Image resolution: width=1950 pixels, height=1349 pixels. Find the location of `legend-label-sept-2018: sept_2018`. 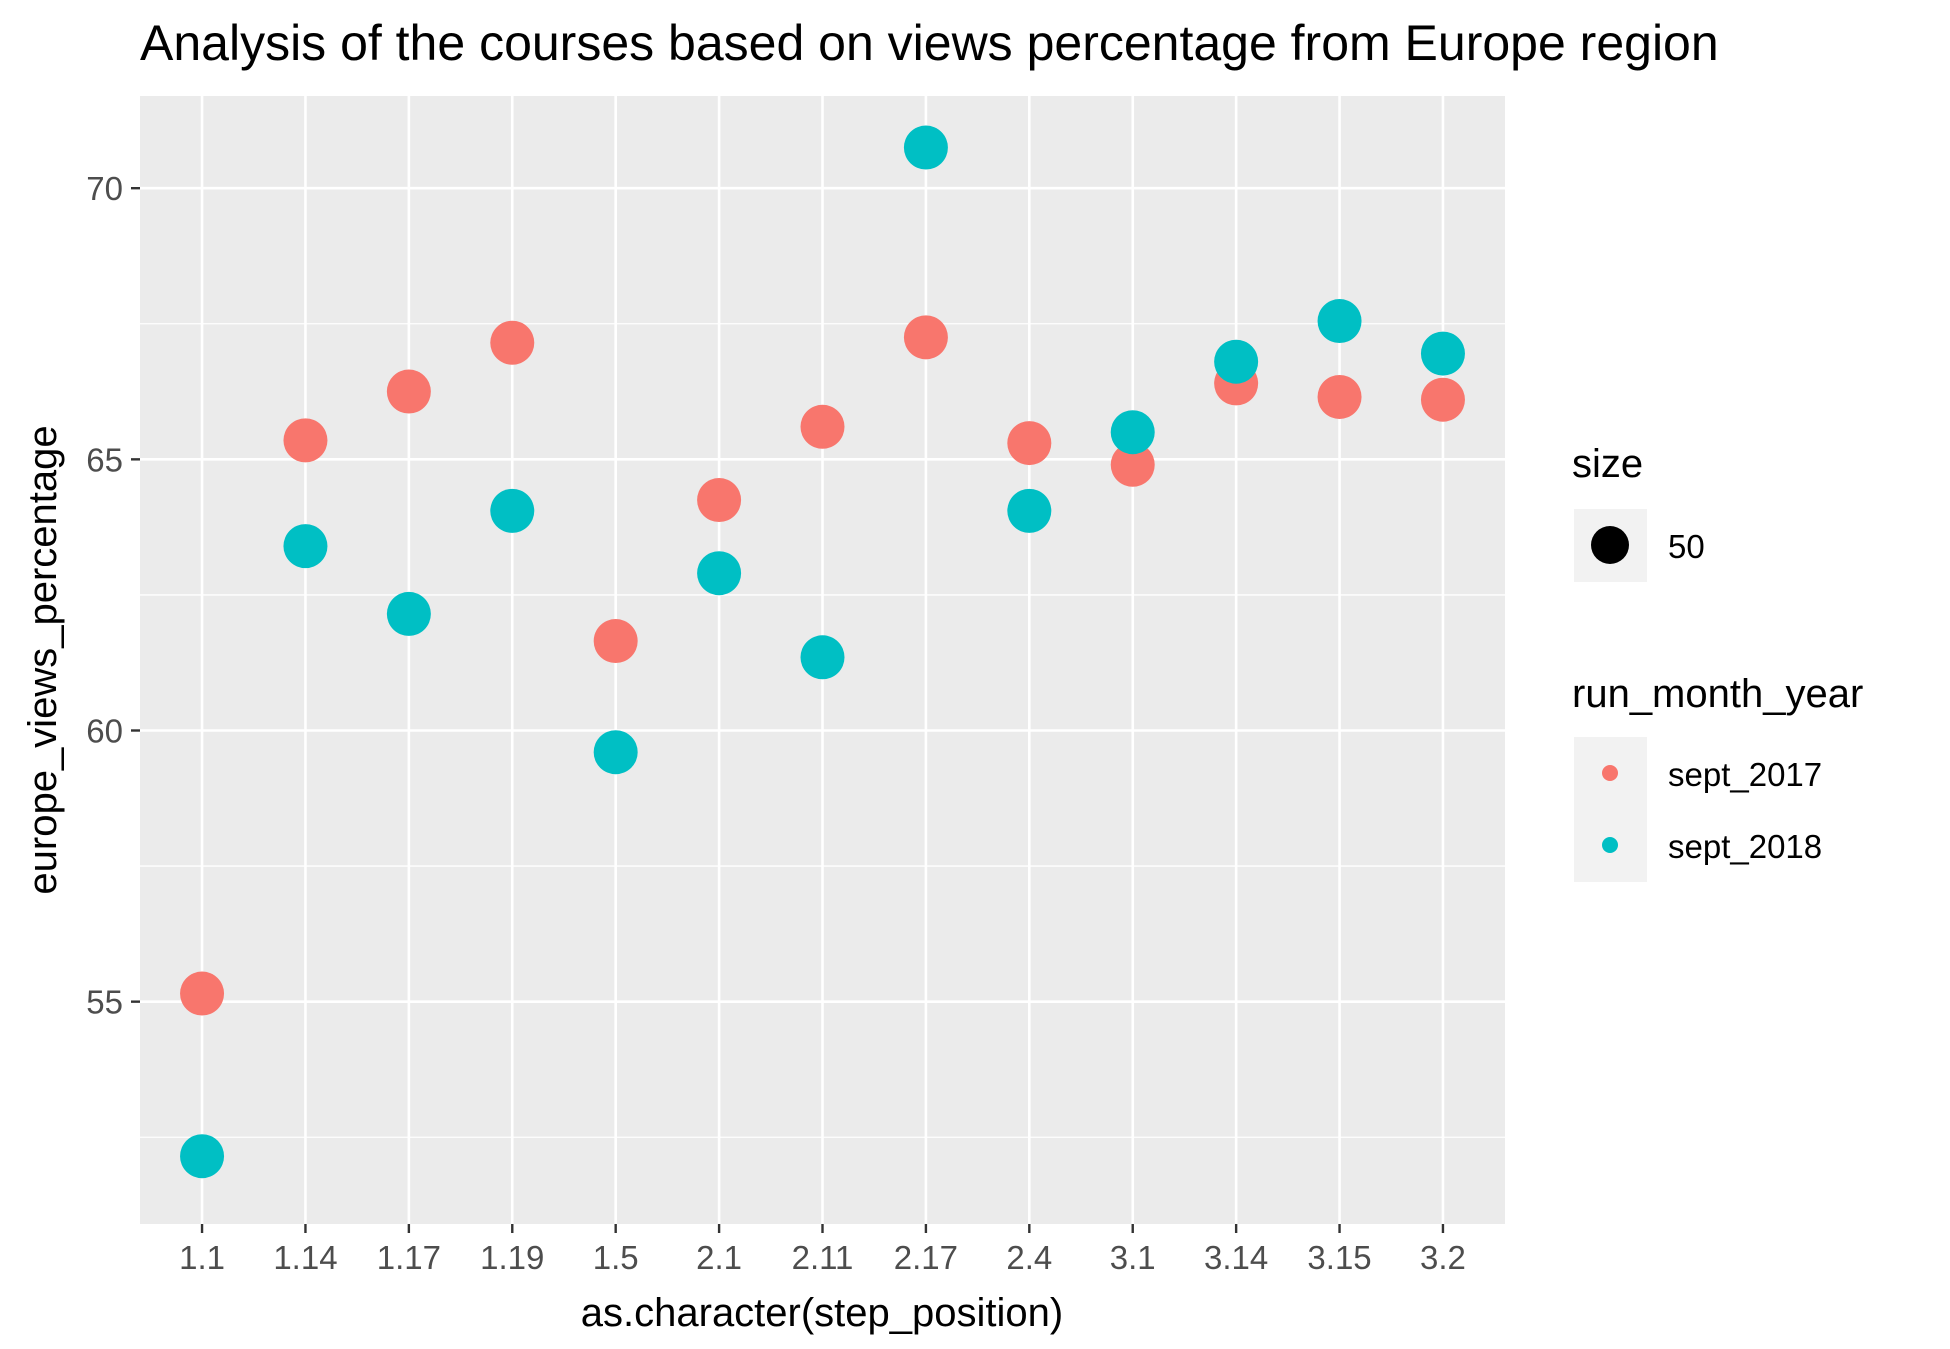

legend-label-sept-2018: sept_2018 is located at coordinates (1745, 846).